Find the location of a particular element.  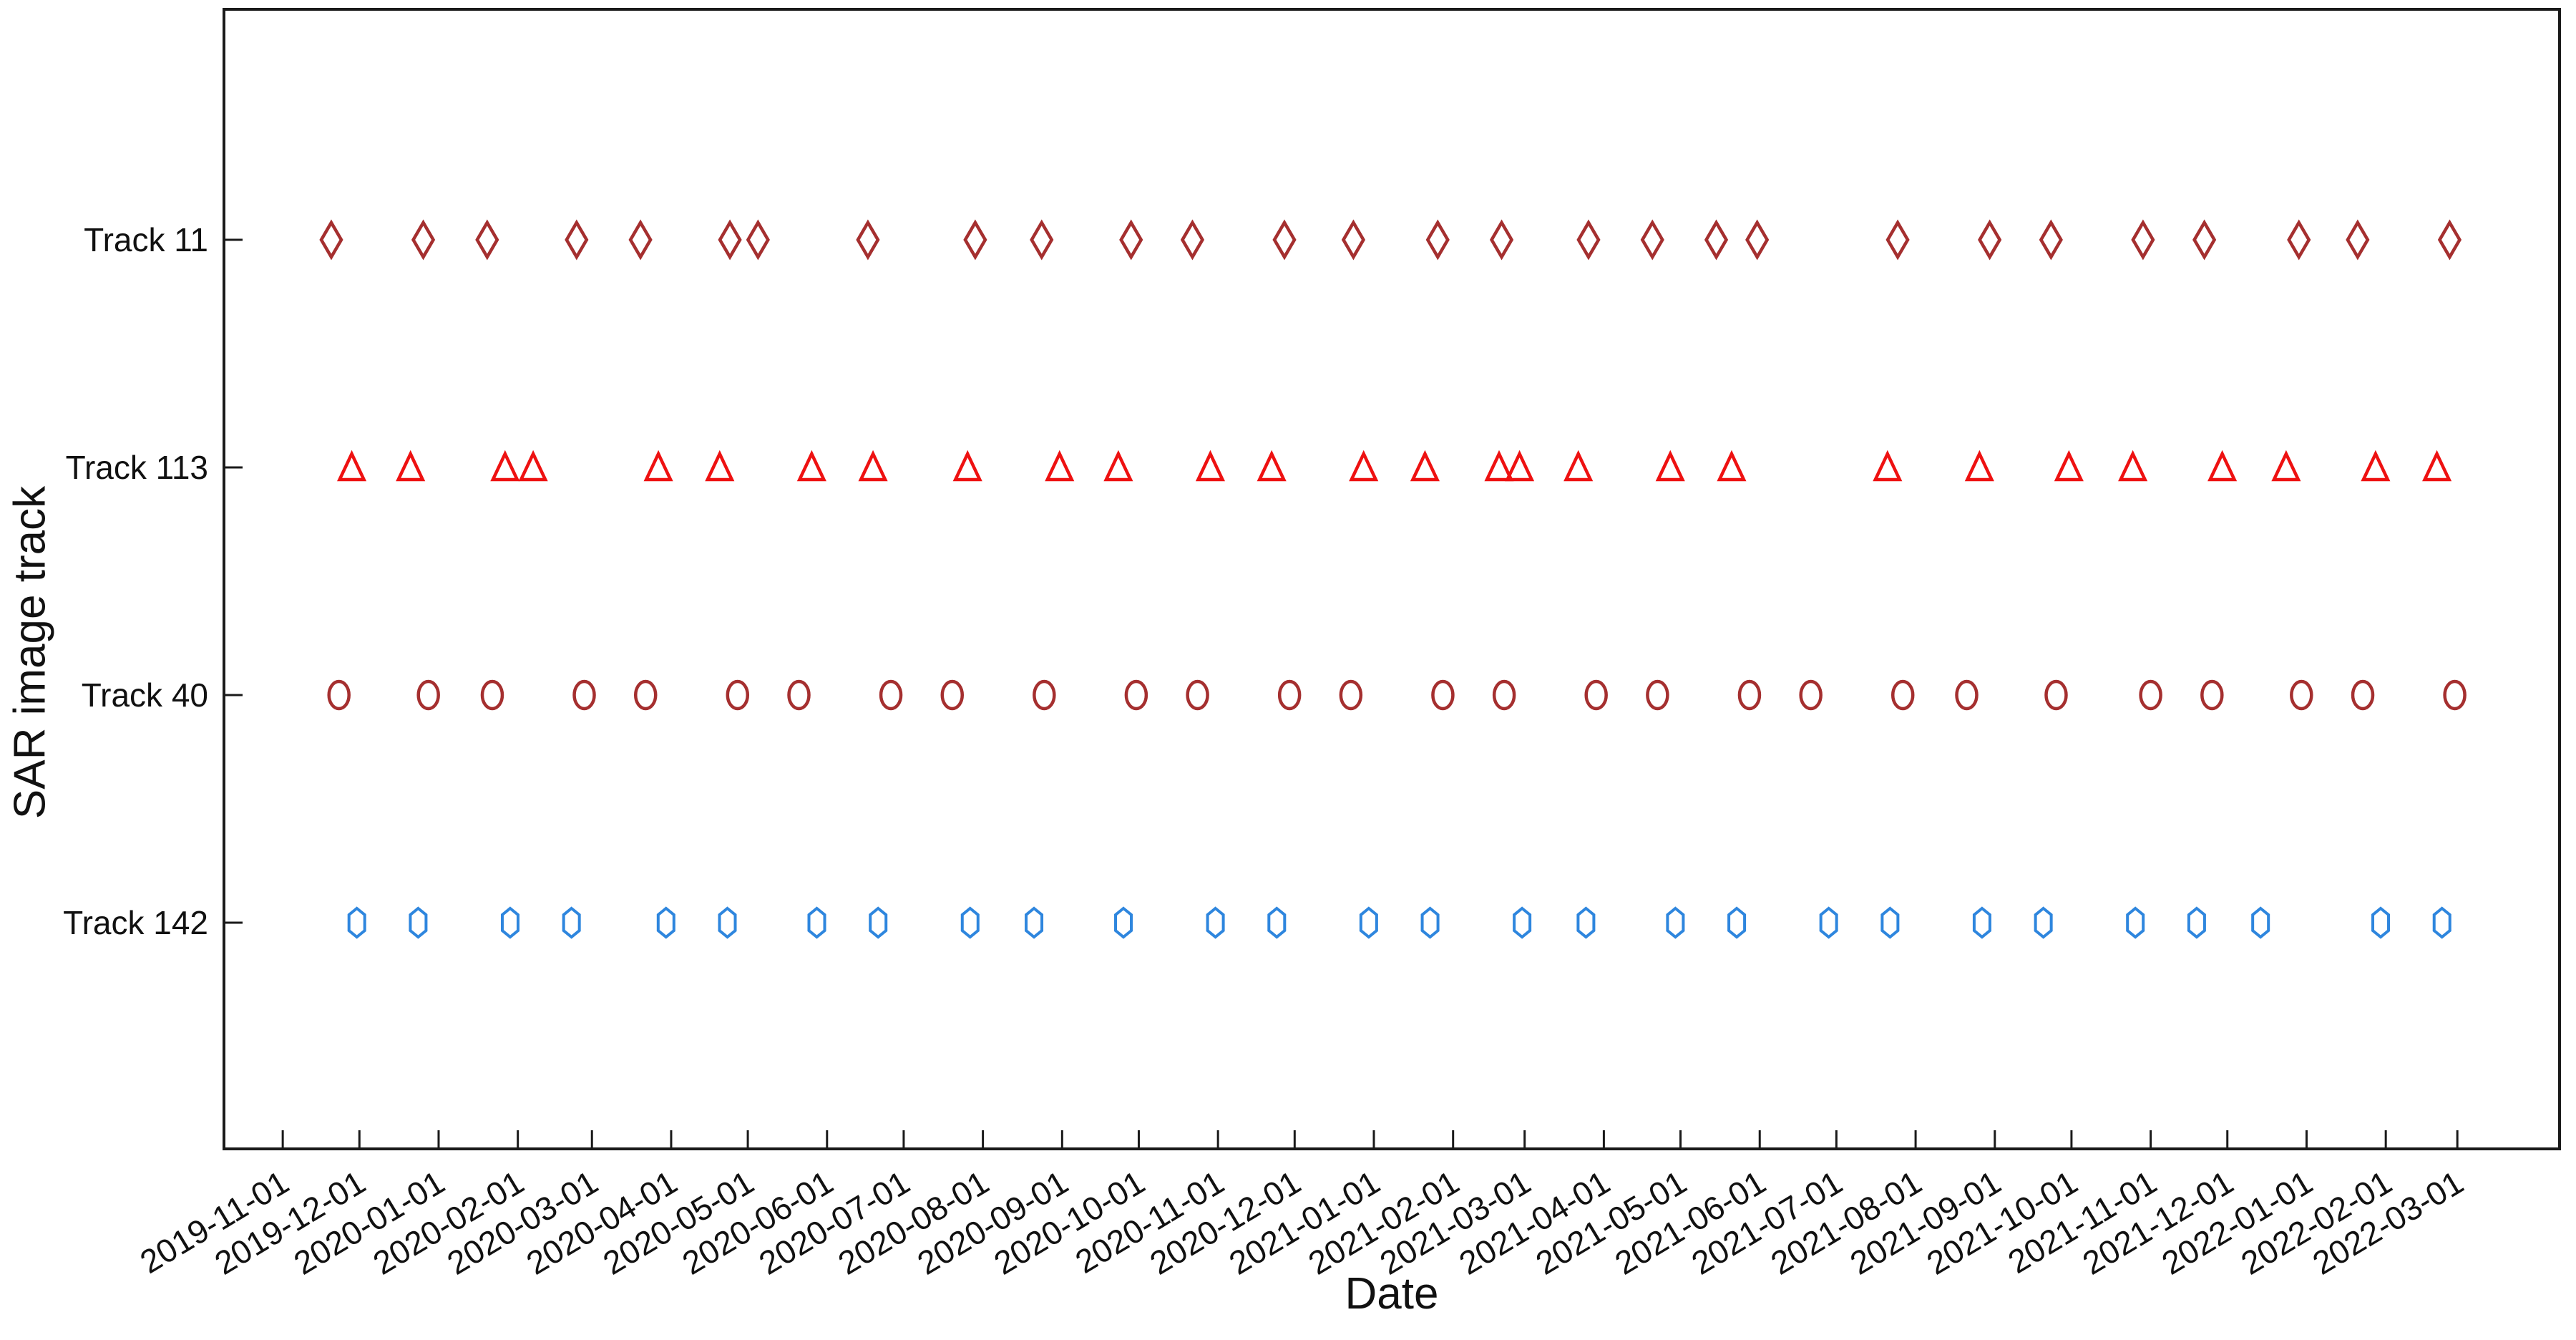

y-tick-label: Track 40 is located at coordinates (145, 695).